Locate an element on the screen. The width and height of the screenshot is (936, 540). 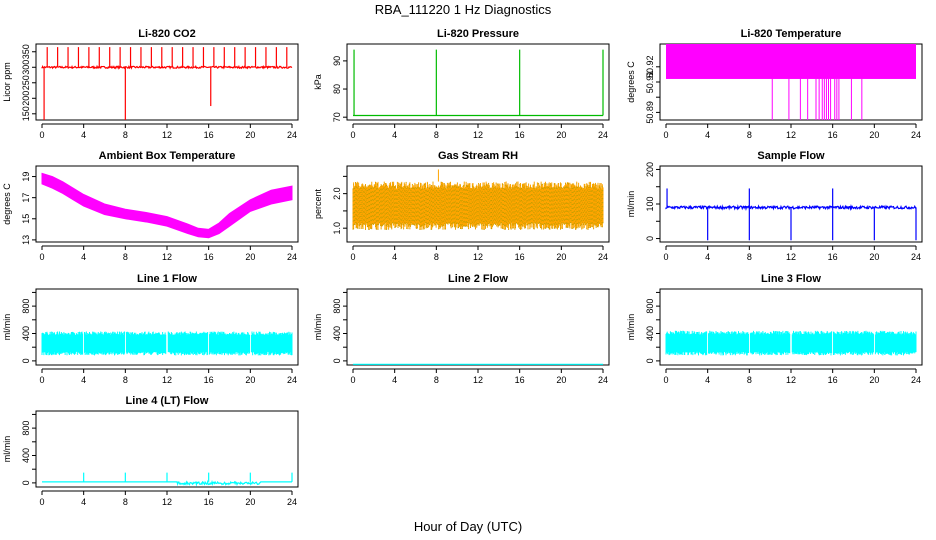
y-tick-label: 1.0 is located at coordinates (337, 228).